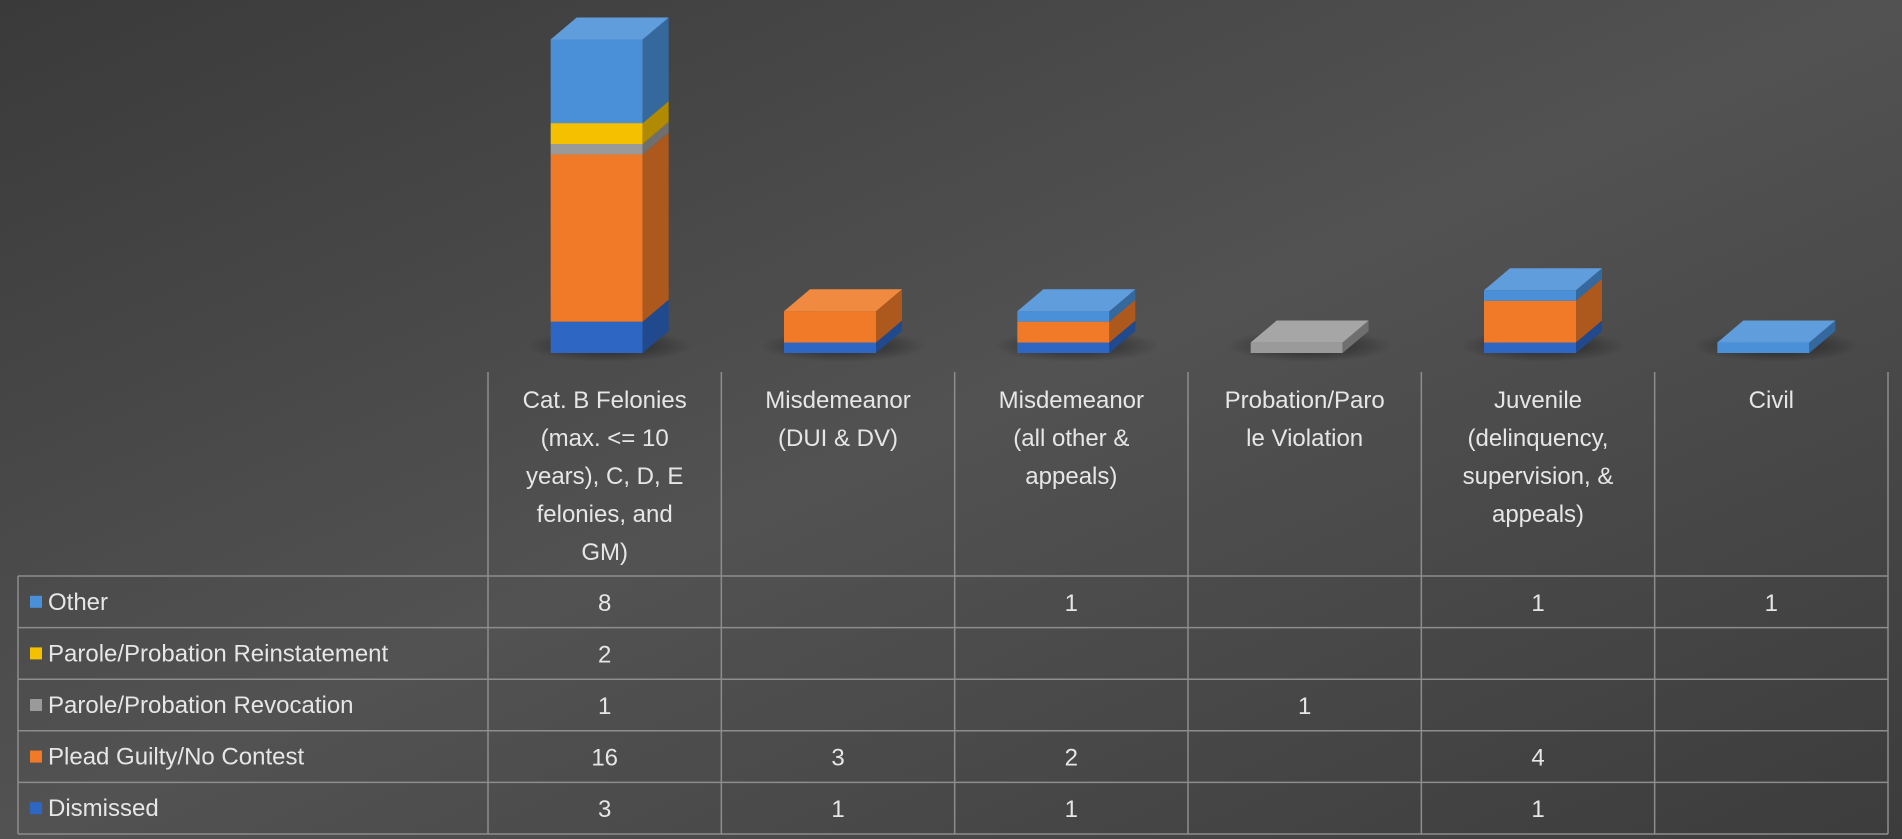 This screenshot has height=839, width=1902. I want to click on category-label: le Violation, so click(1304, 438).